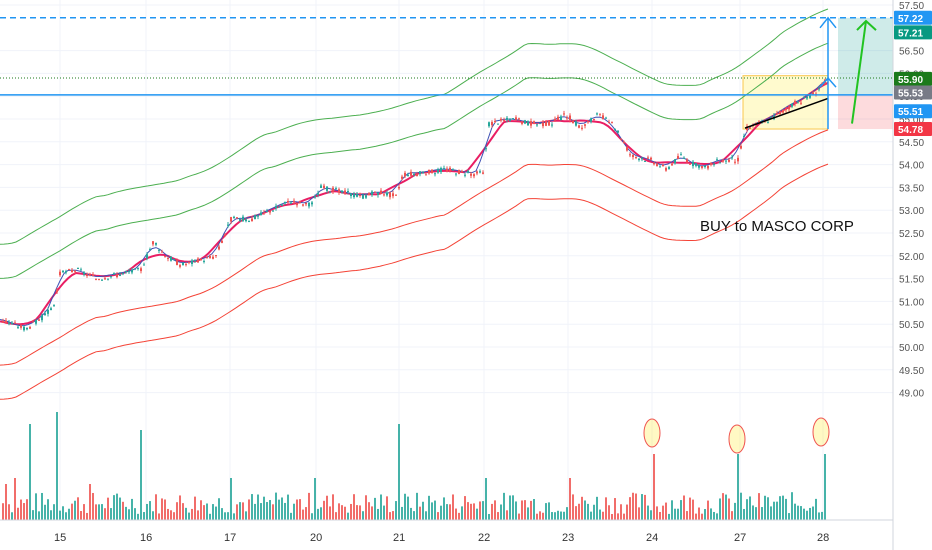 This screenshot has height=550, width=932. I want to click on annotation-label: BUY to MASCO CORP, so click(777, 226).